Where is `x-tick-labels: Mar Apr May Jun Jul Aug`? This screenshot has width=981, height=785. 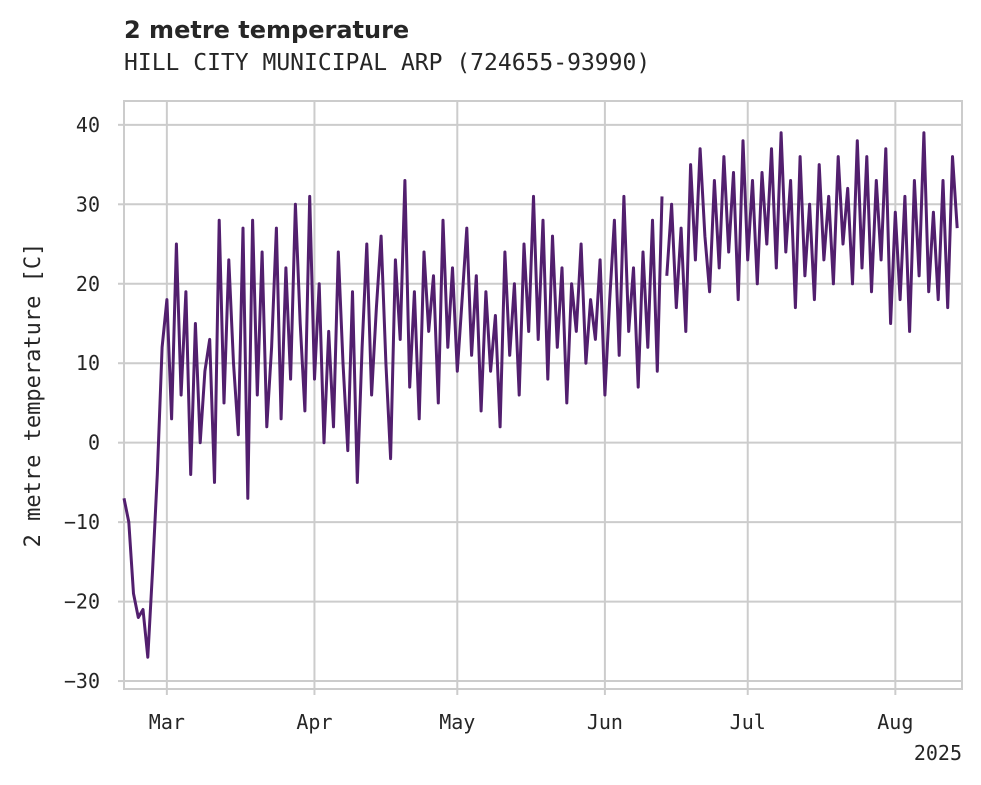 x-tick-labels: Mar Apr May Jun Jul Aug is located at coordinates (531, 722).